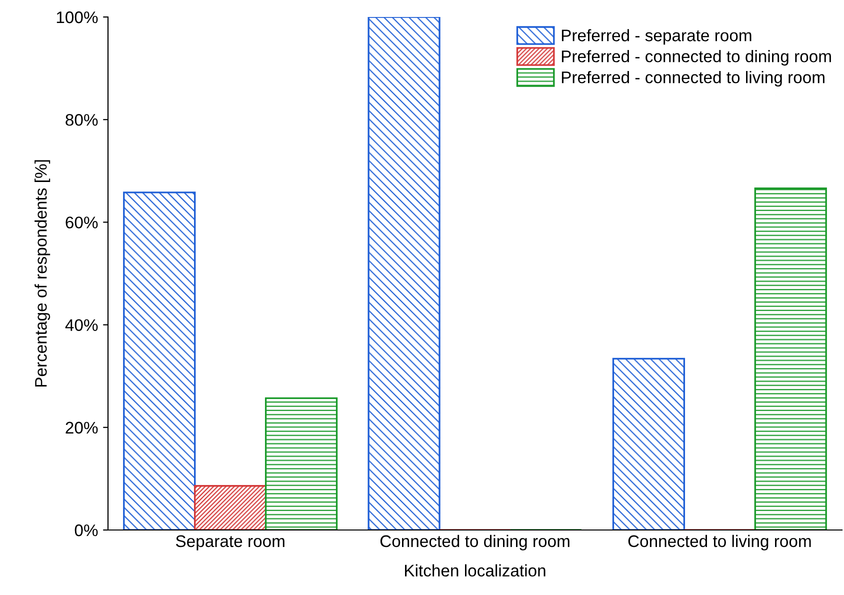 Image resolution: width=844 pixels, height=595 pixels. What do you see at coordinates (77, 17) in the screenshot?
I see `y-tick-label: 100%` at bounding box center [77, 17].